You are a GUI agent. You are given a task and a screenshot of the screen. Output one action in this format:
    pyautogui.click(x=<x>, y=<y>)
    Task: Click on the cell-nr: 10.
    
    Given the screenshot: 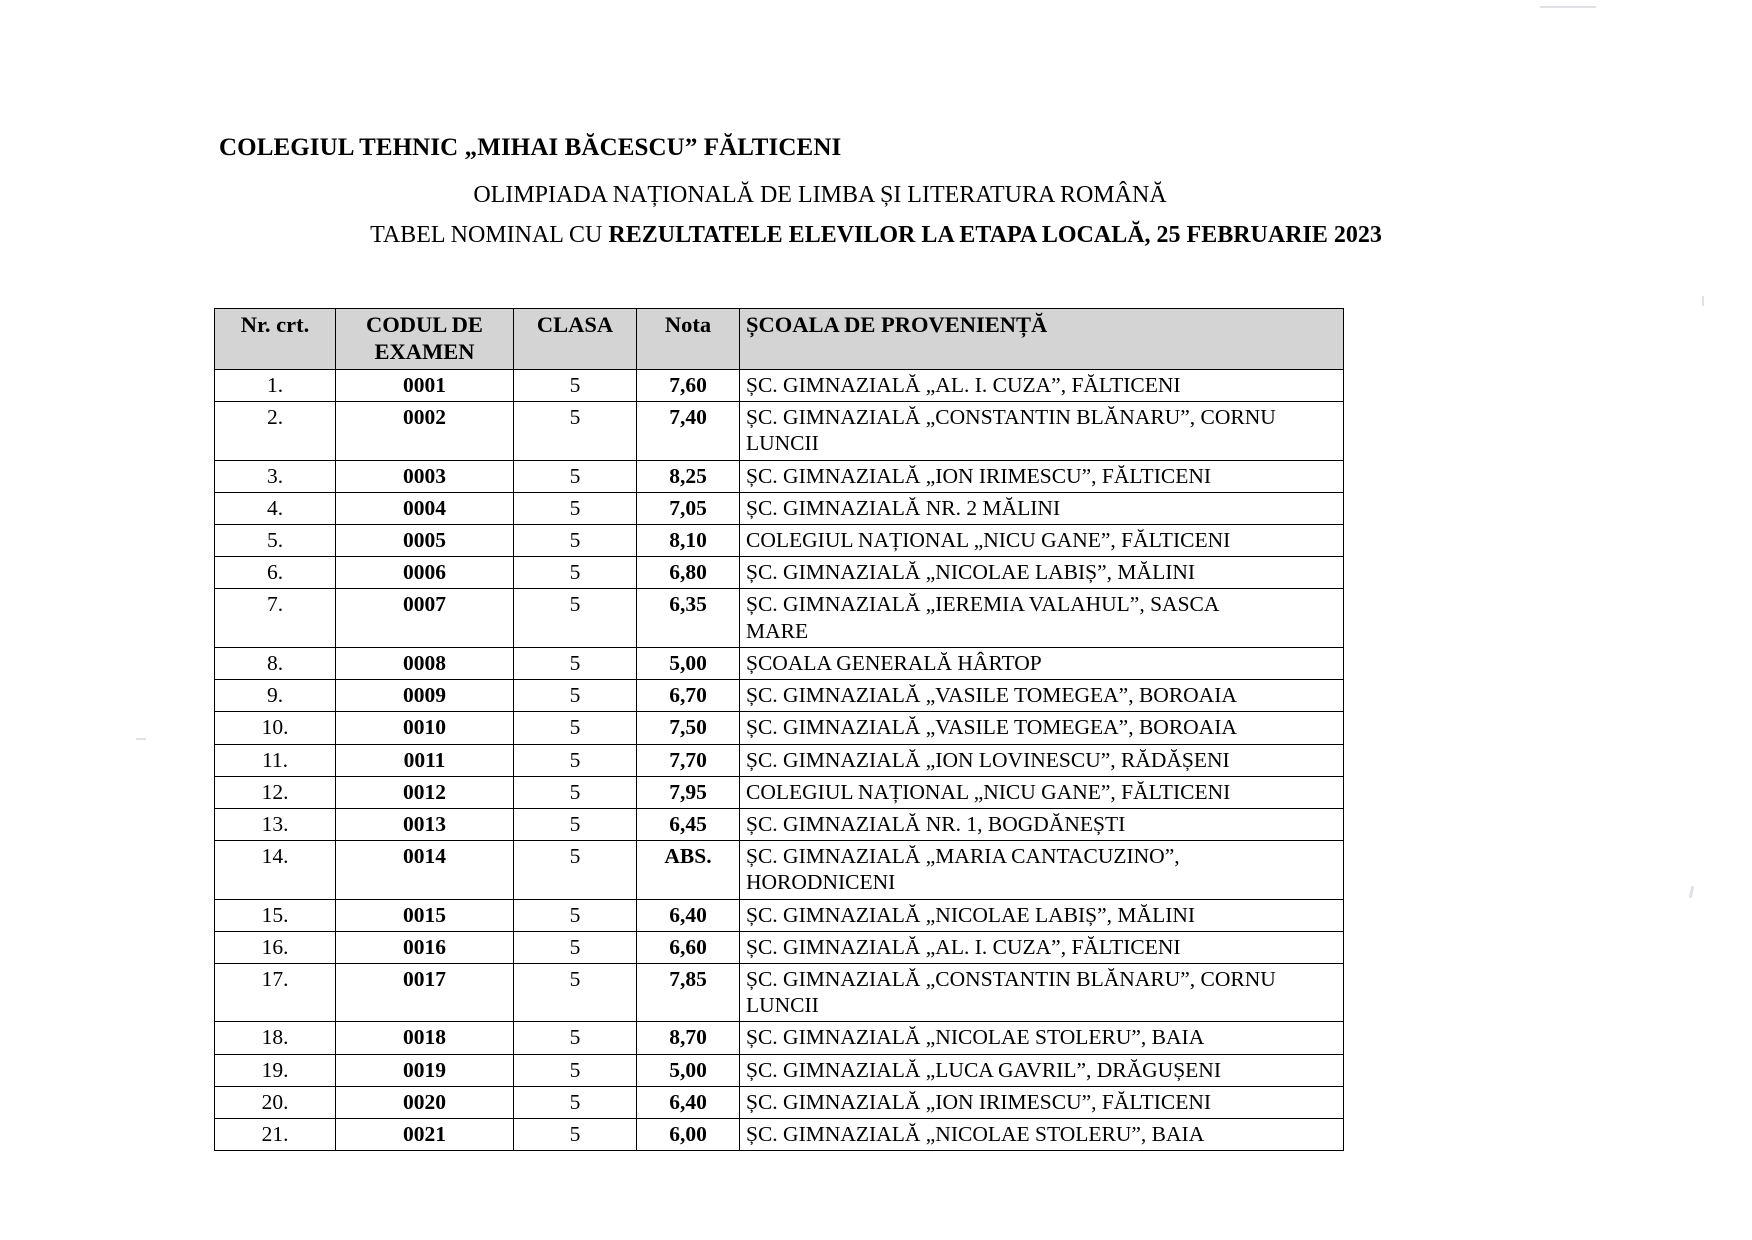 What is the action you would take?
    pyautogui.click(x=275, y=728)
    